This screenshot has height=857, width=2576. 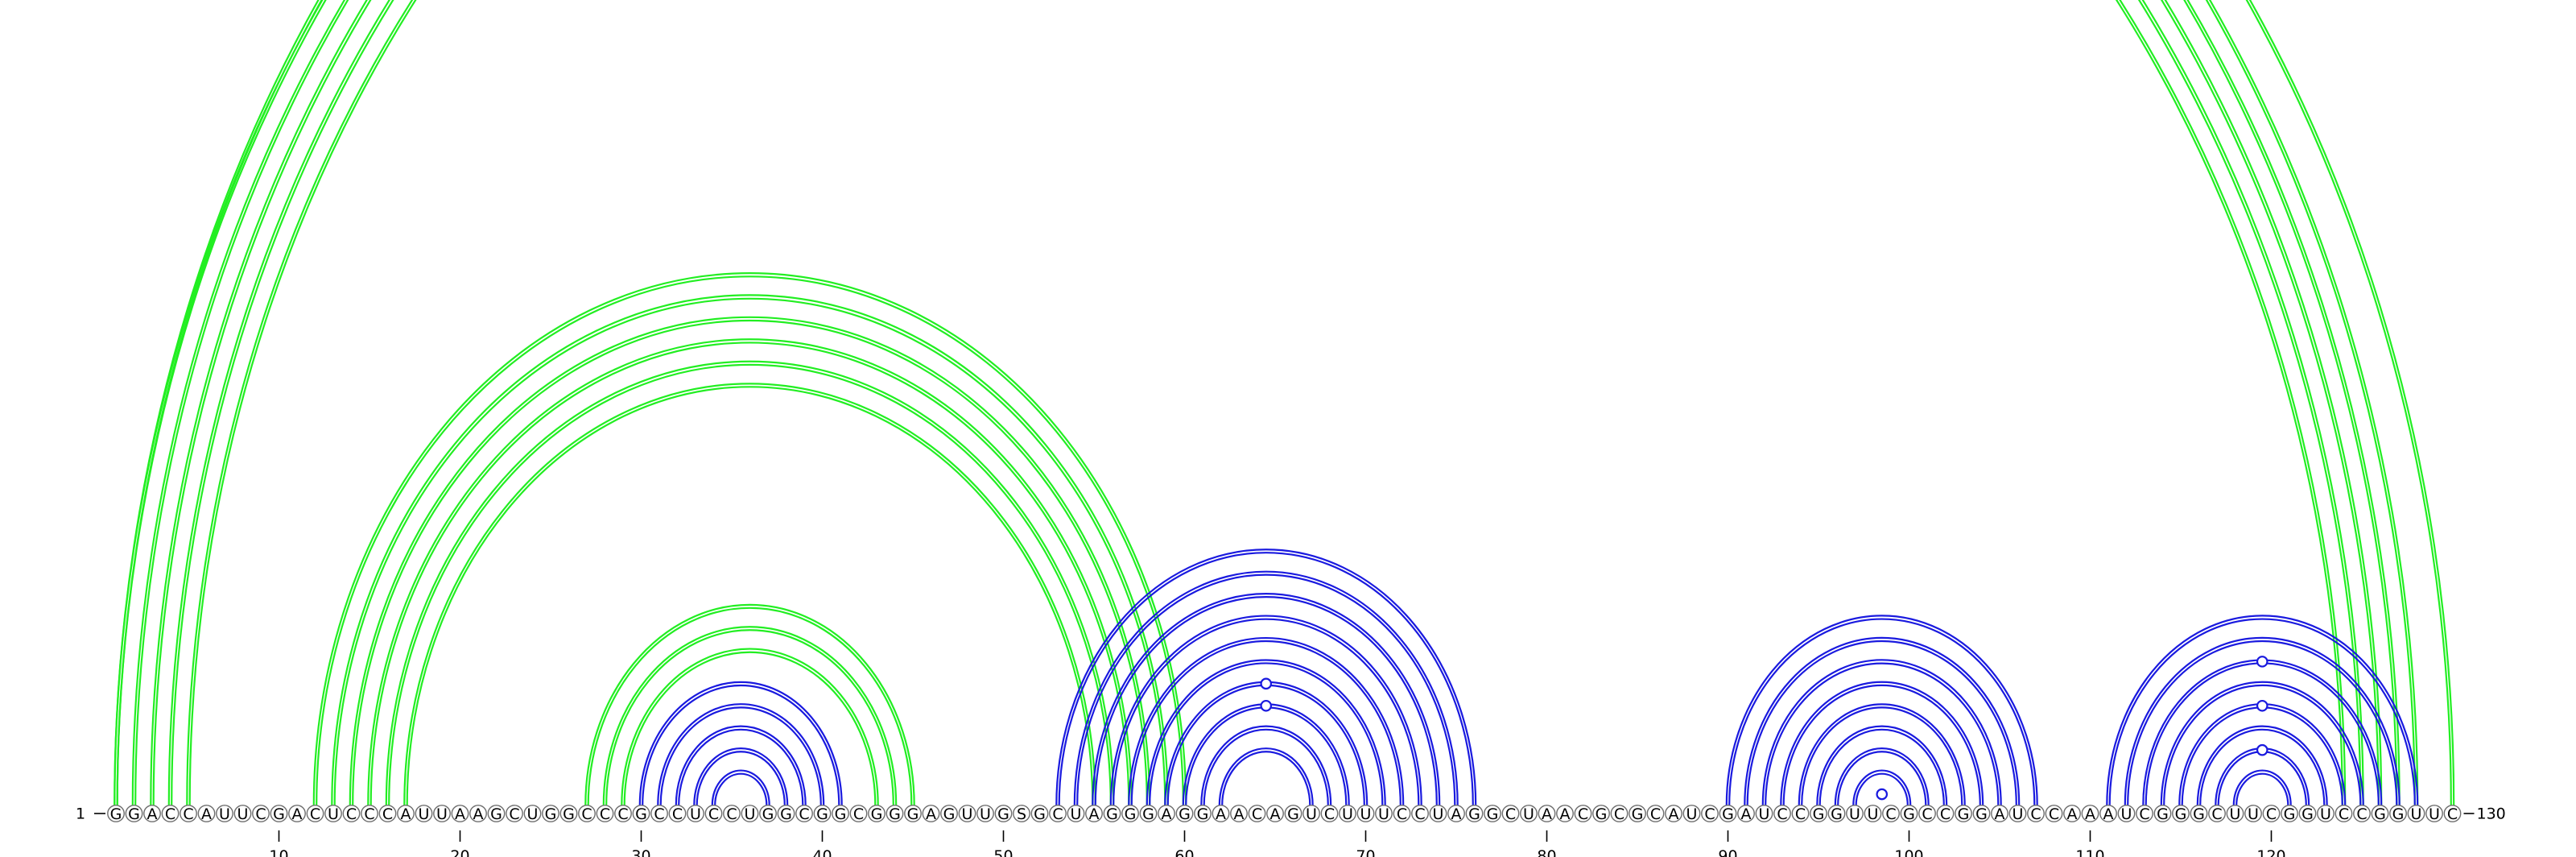 I want to click on tick-label-70: 70, so click(x=1365, y=852).